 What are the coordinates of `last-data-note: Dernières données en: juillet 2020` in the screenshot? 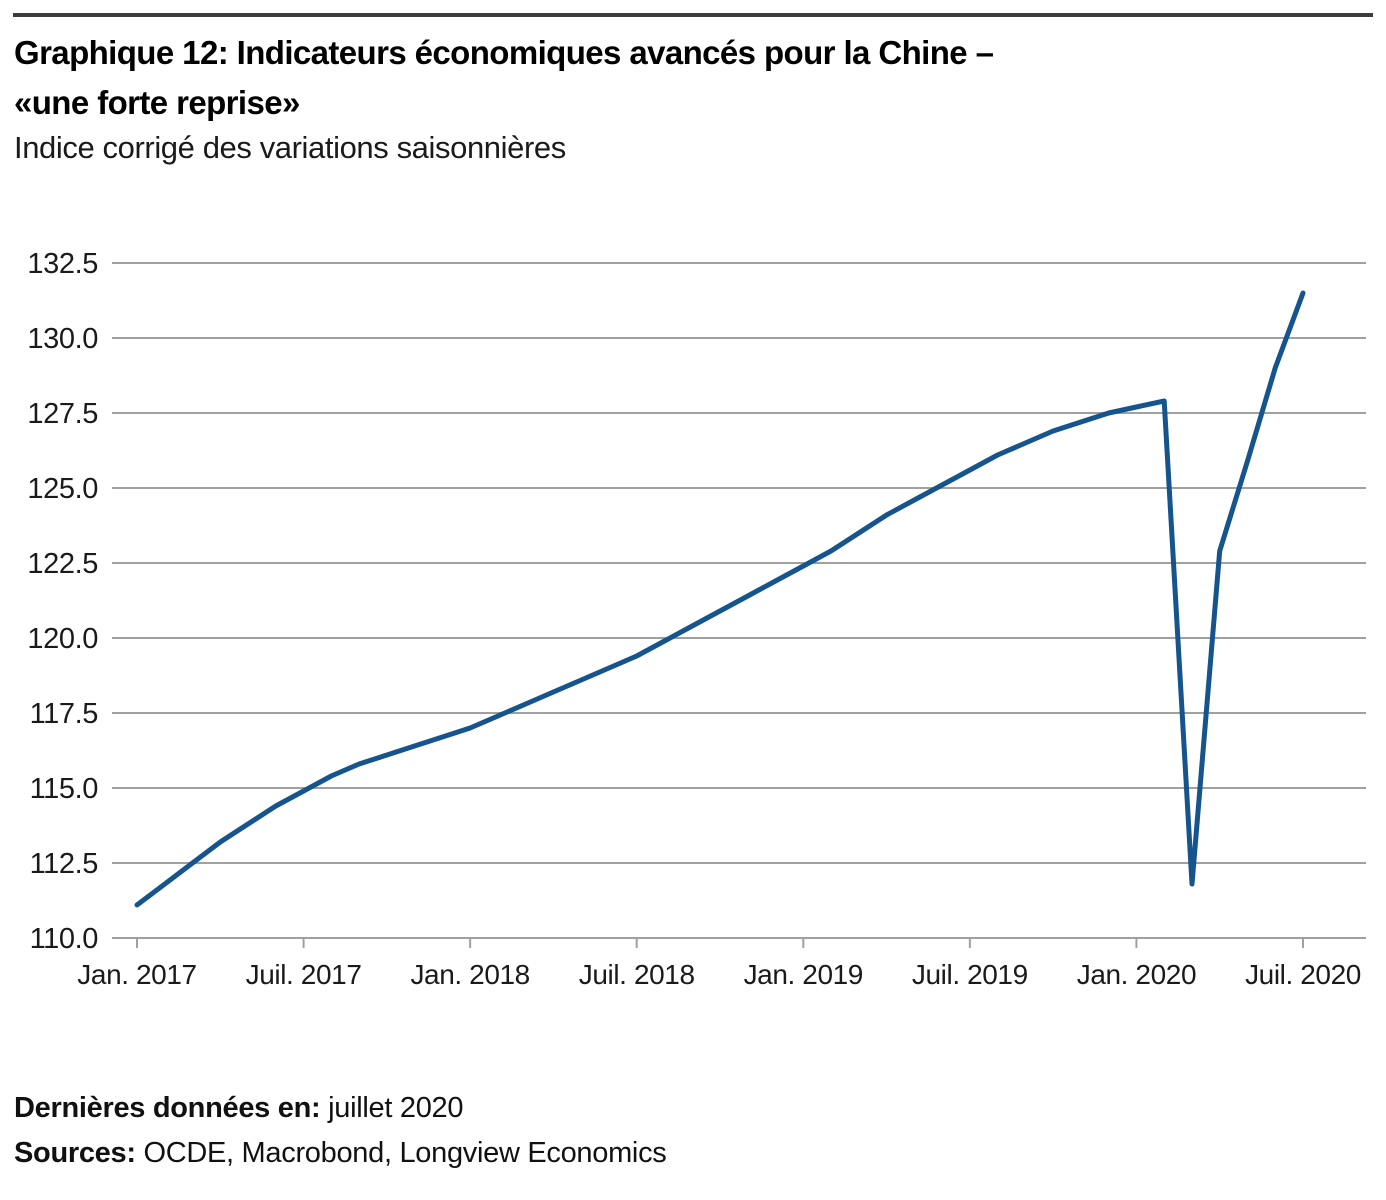 It's located at (238, 1108).